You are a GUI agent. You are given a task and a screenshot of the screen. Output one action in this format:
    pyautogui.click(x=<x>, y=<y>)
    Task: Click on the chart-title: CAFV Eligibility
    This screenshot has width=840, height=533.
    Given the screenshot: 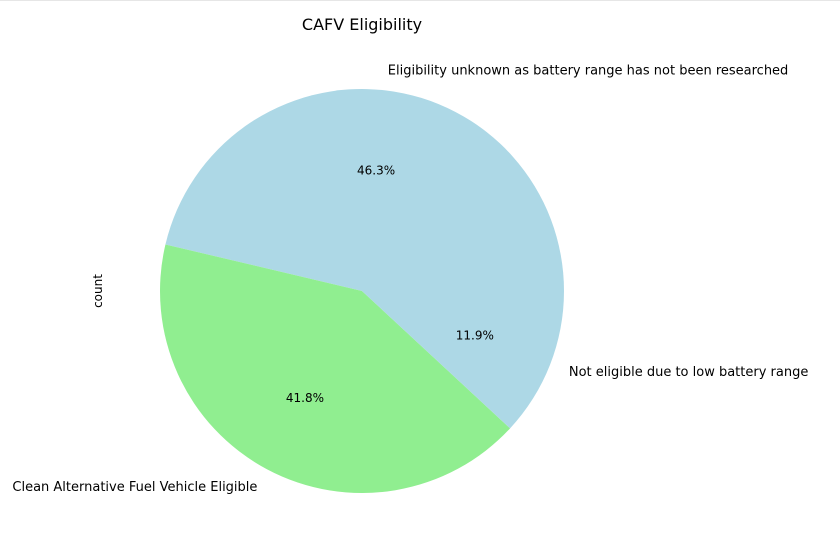 What is the action you would take?
    pyautogui.click(x=362, y=24)
    